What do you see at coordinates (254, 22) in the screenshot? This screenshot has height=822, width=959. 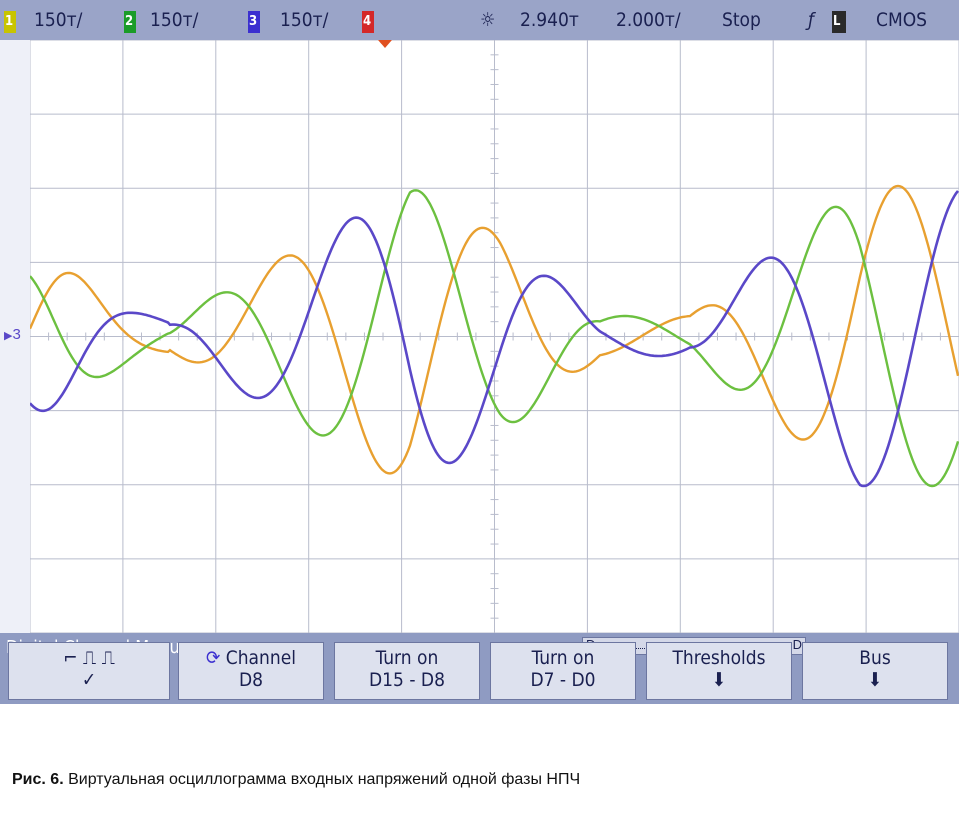 I see `channel-3-badge: 3` at bounding box center [254, 22].